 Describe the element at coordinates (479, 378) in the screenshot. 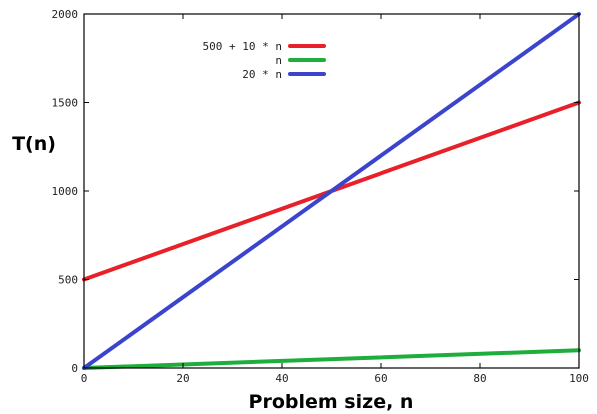

I see `x-tick-label: 80` at that location.